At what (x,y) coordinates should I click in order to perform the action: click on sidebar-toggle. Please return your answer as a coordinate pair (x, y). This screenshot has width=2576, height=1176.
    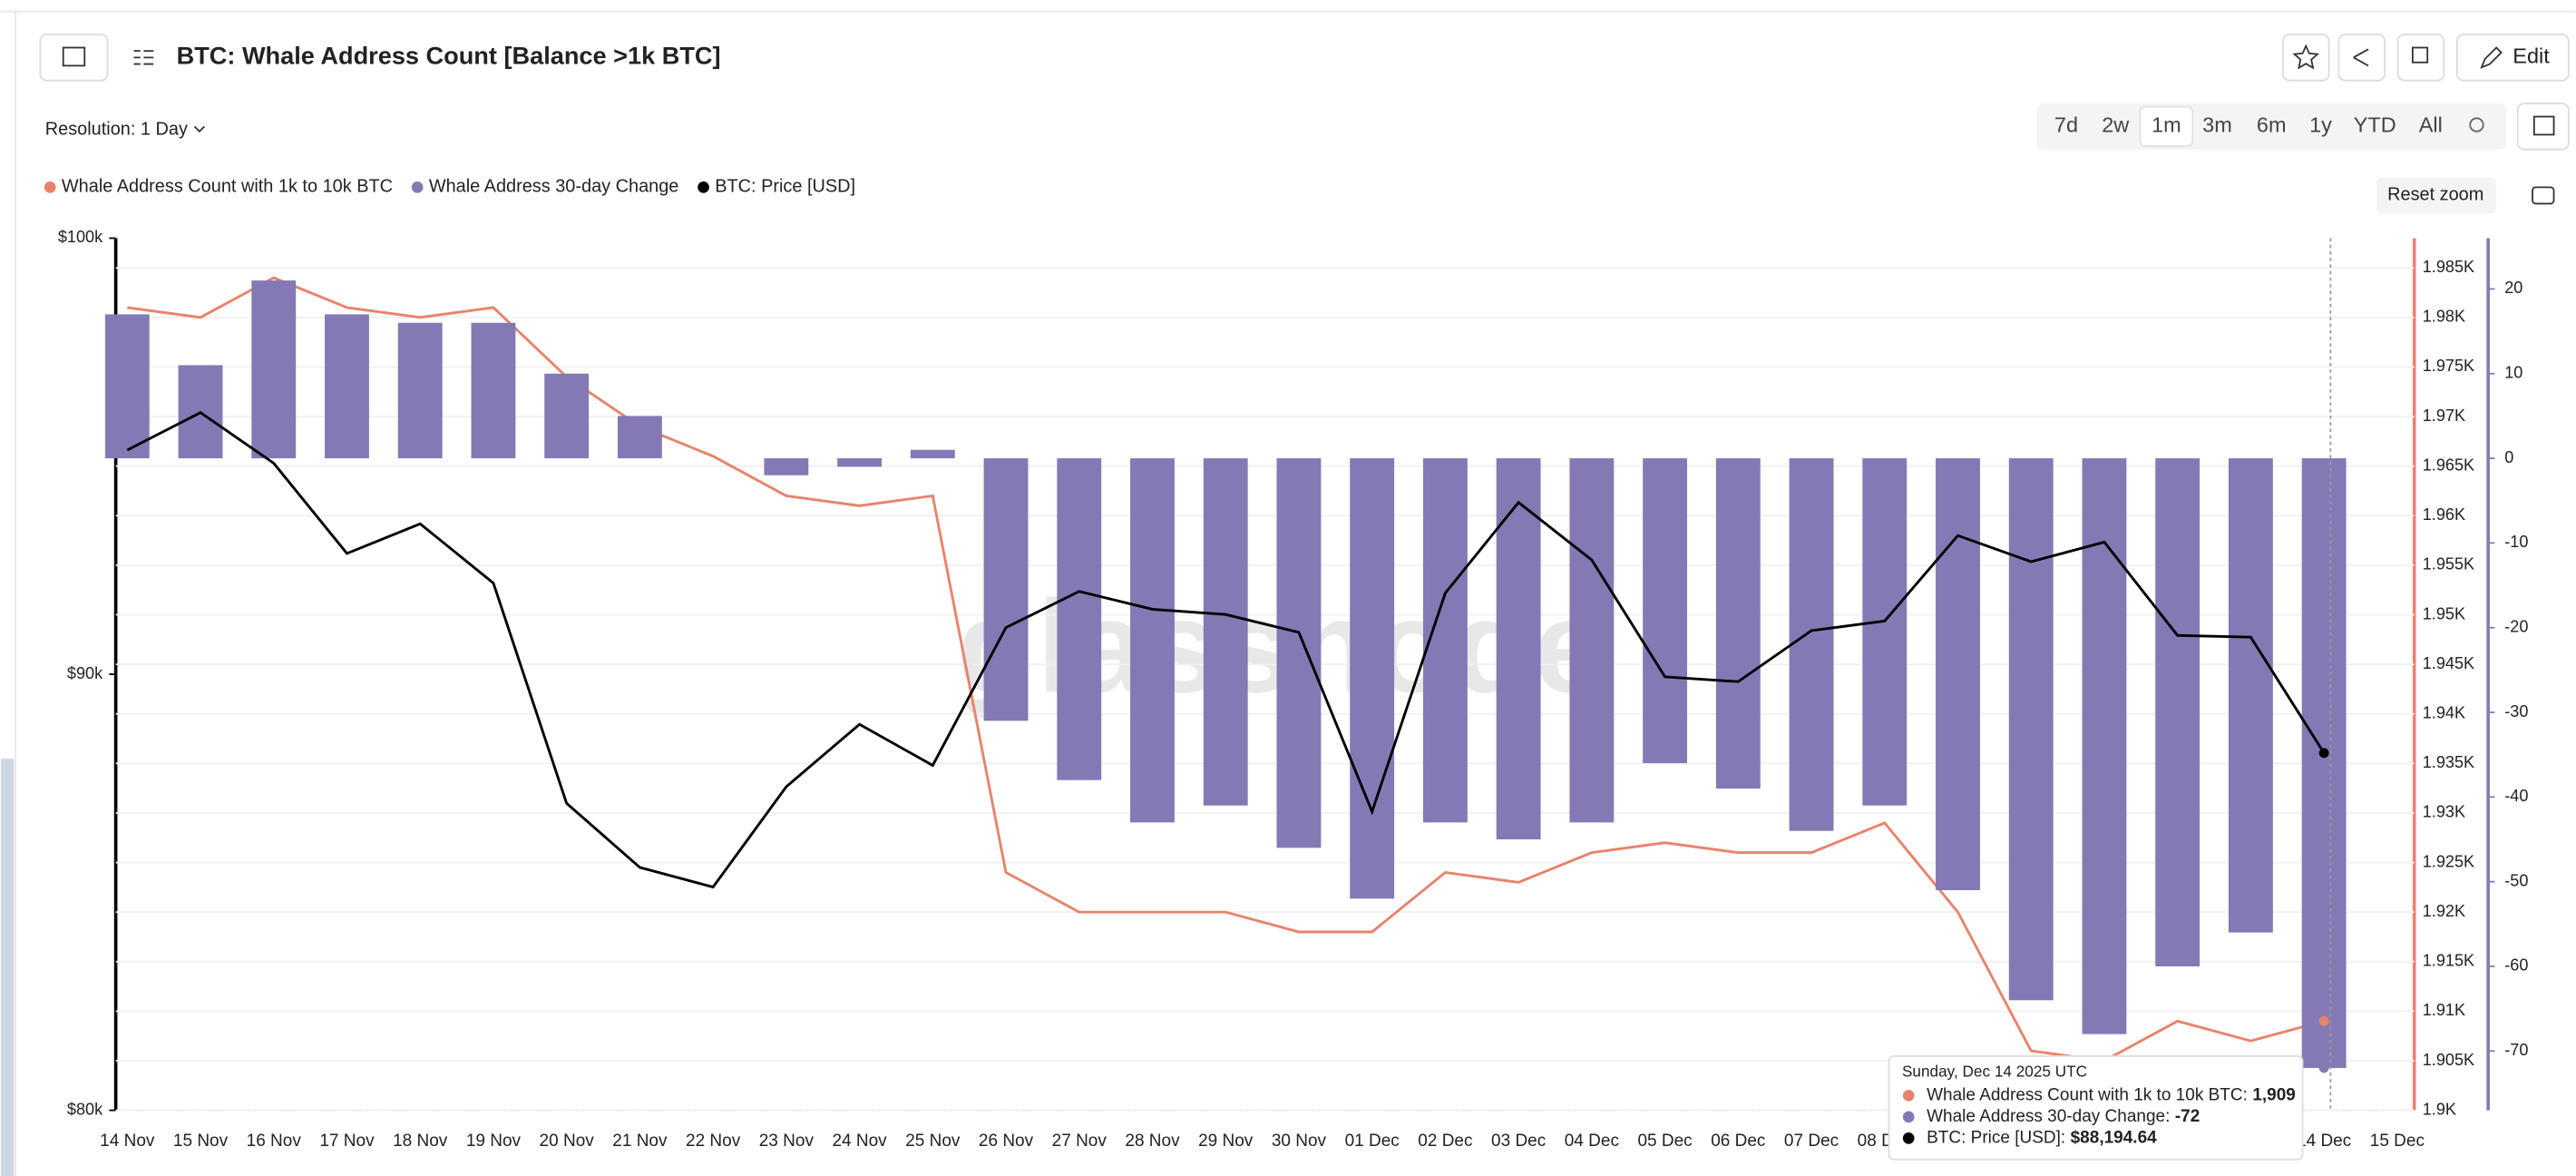
    Looking at the image, I should click on (74, 58).